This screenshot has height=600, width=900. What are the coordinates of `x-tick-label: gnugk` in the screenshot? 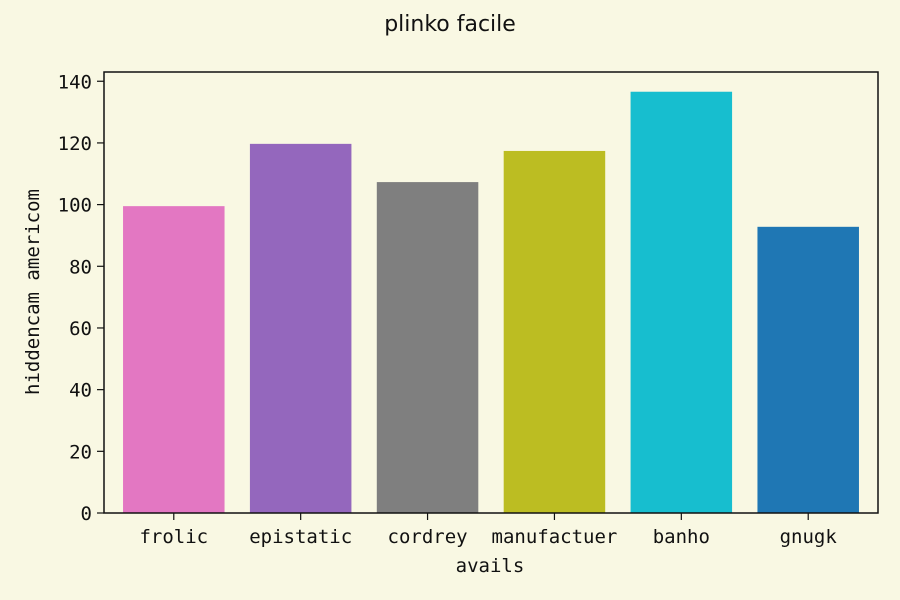 It's located at (809, 537).